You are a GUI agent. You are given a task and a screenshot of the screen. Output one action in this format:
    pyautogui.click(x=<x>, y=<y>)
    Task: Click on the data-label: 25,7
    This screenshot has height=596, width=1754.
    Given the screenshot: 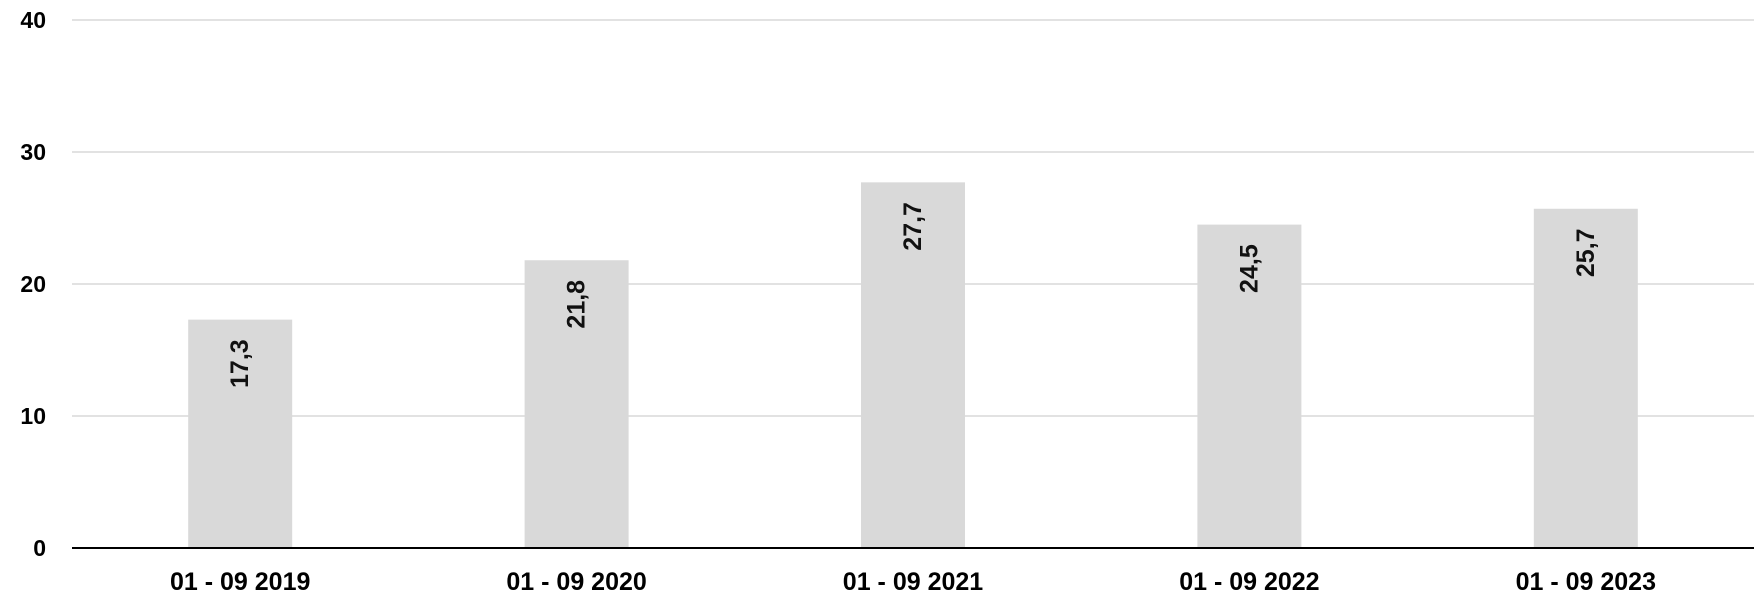 What is the action you would take?
    pyautogui.click(x=1586, y=252)
    